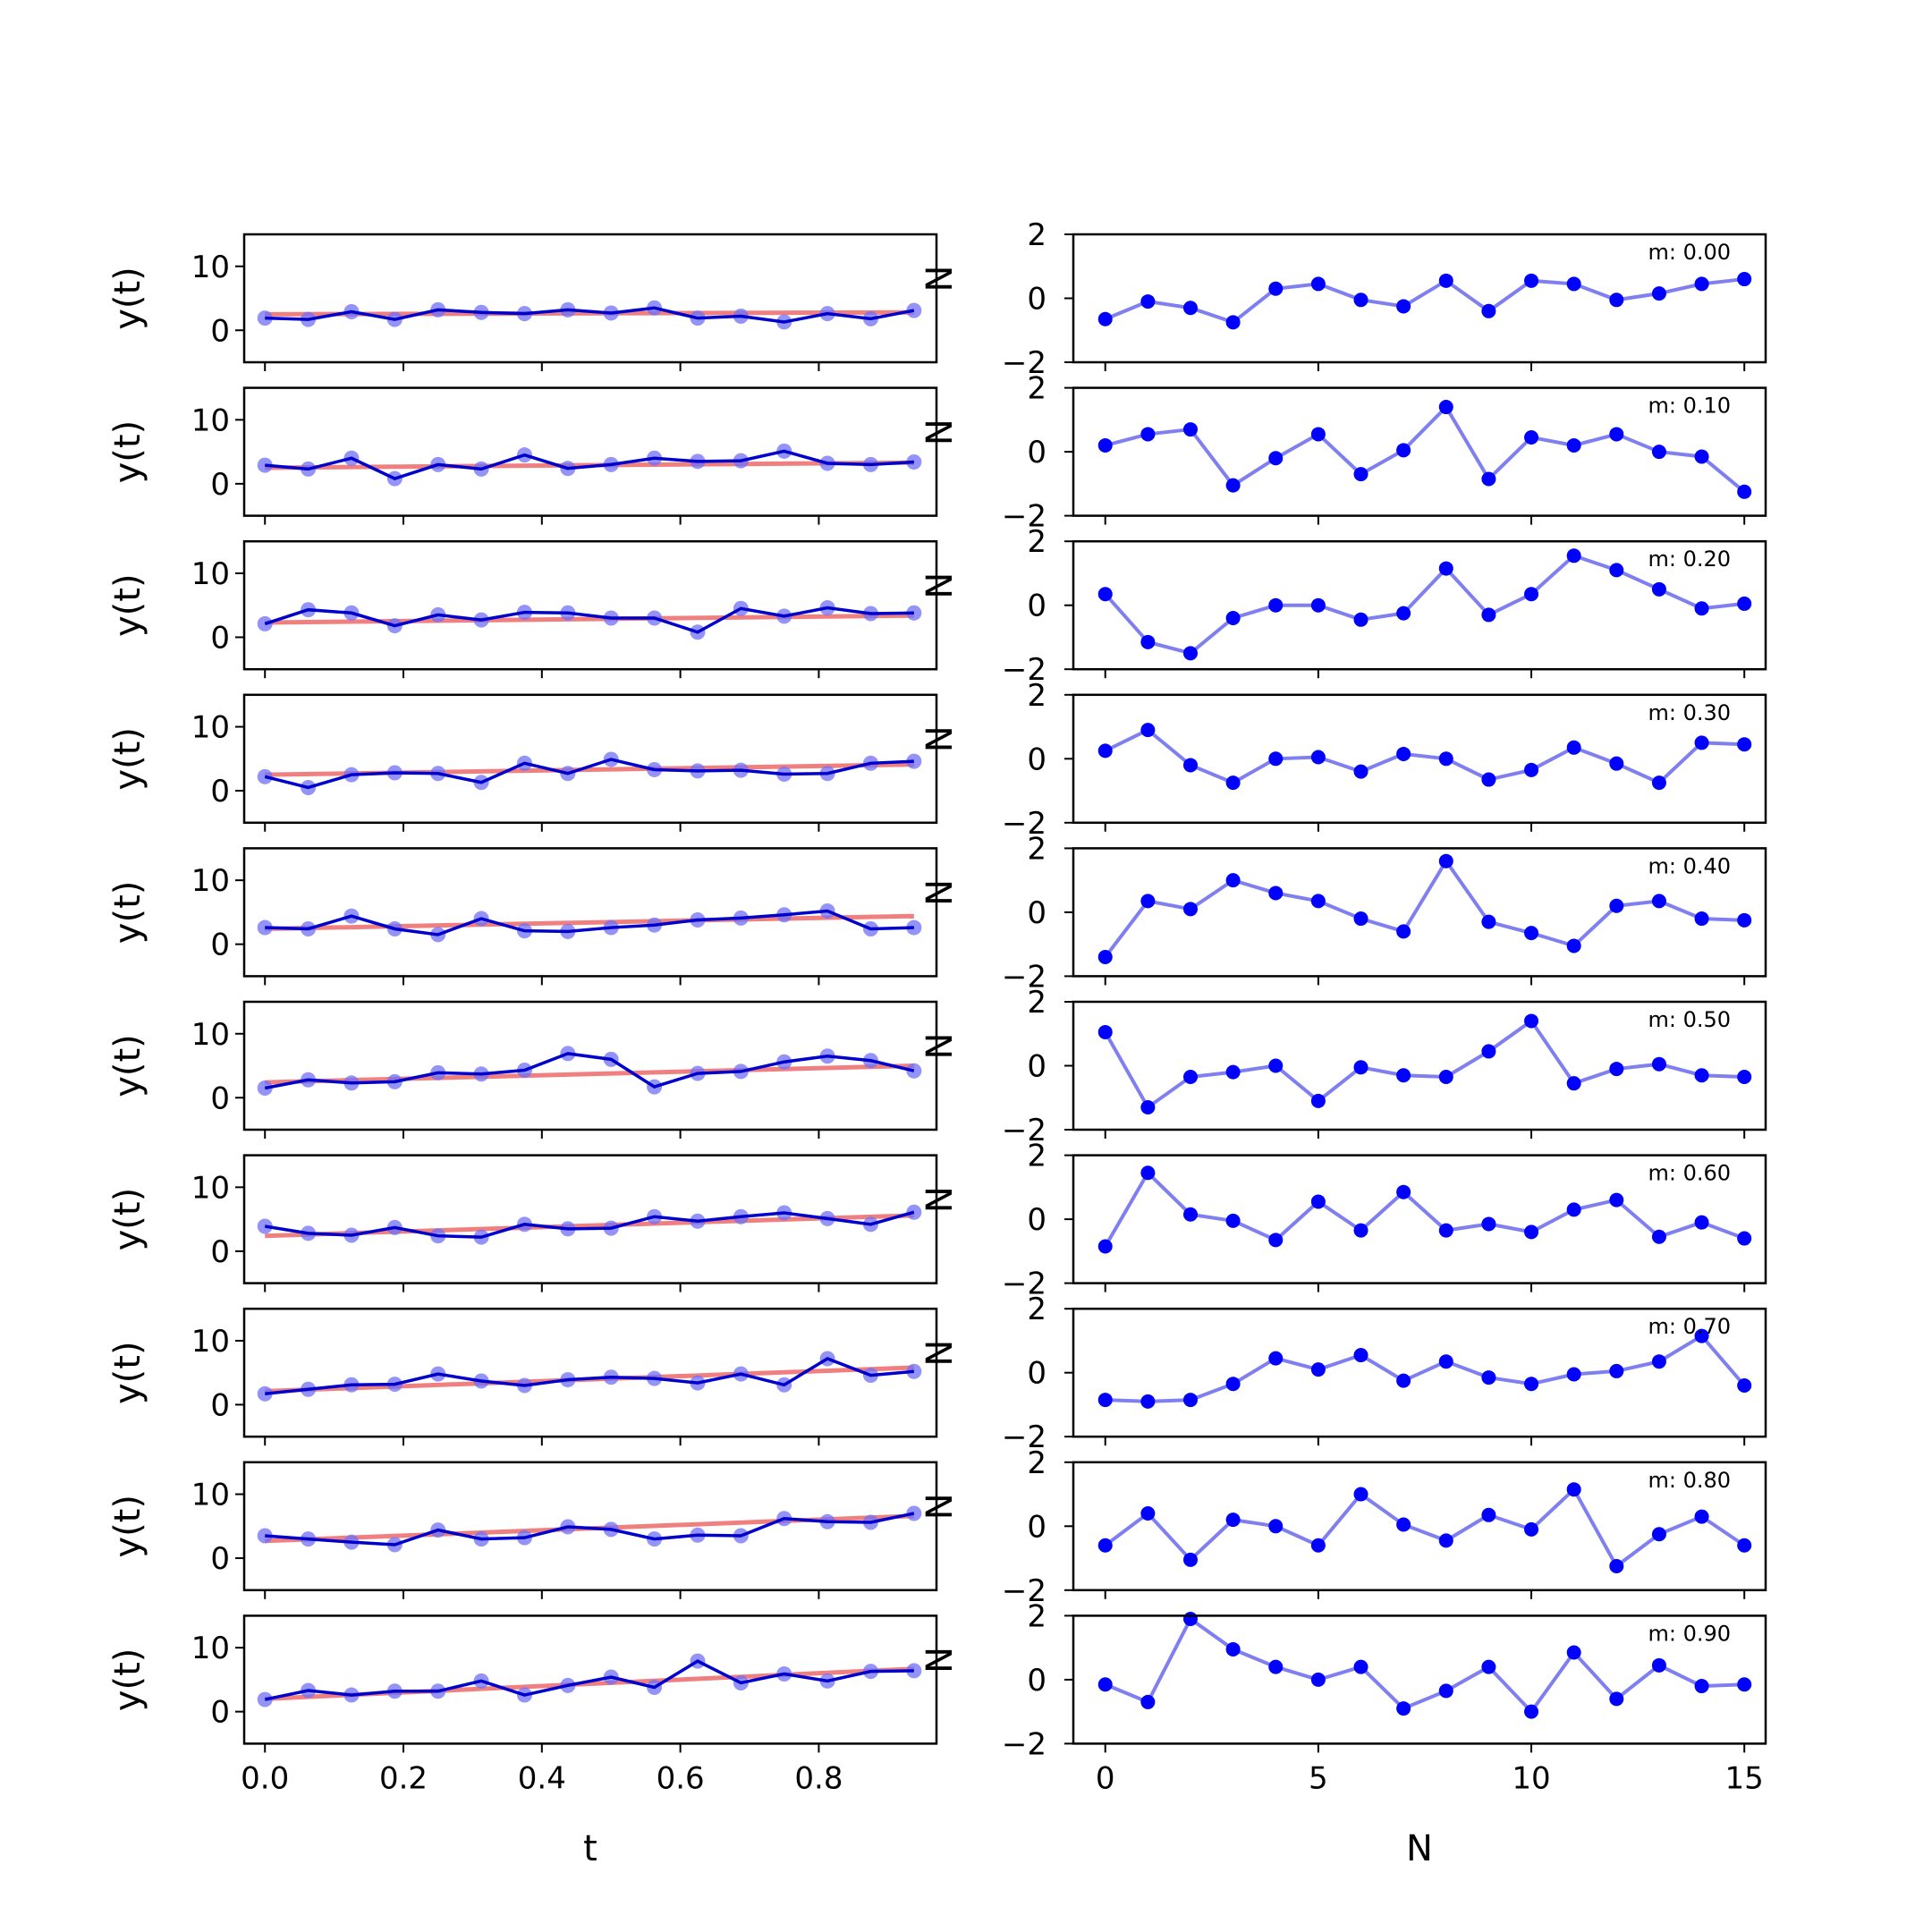  I want to click on x-tick-label: 0.4, so click(542, 1778).